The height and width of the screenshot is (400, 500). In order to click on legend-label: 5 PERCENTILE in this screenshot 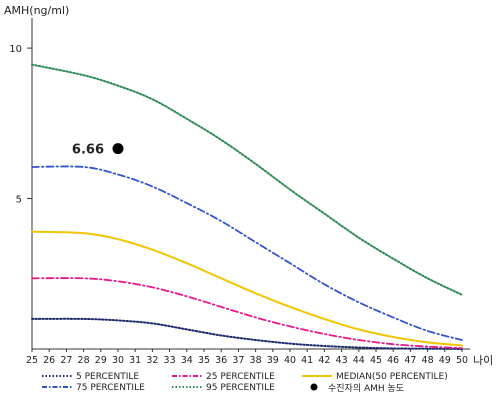, I will do `click(107, 377)`.